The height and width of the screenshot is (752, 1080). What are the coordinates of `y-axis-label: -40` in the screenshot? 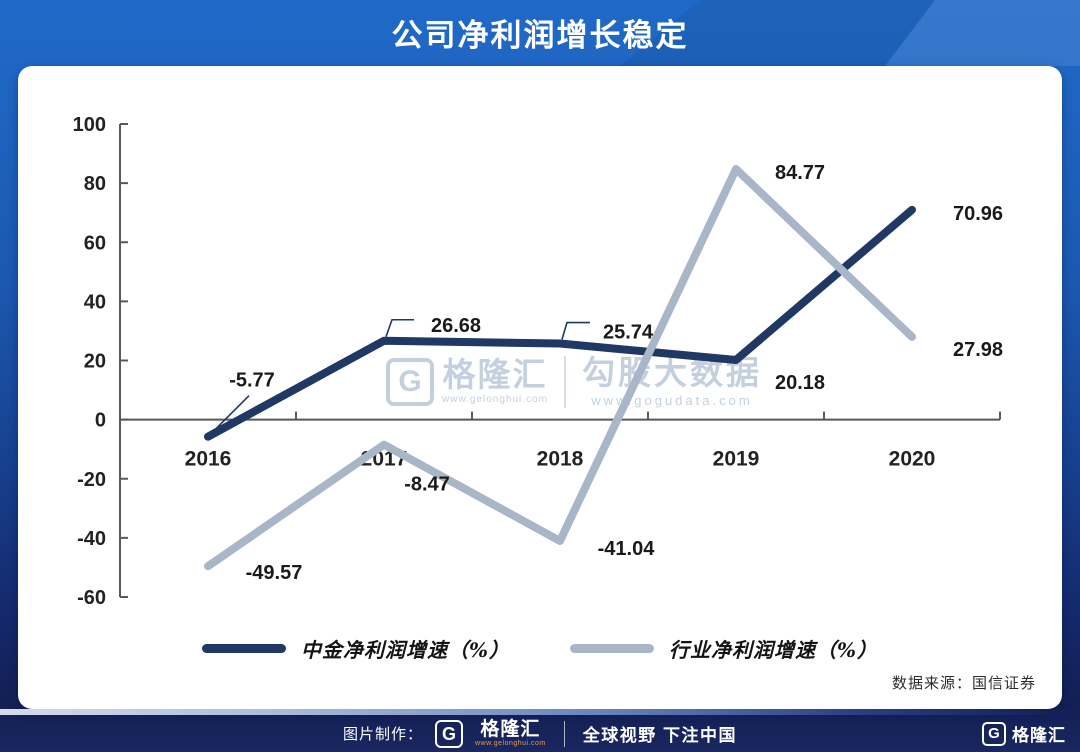 It's located at (91, 539).